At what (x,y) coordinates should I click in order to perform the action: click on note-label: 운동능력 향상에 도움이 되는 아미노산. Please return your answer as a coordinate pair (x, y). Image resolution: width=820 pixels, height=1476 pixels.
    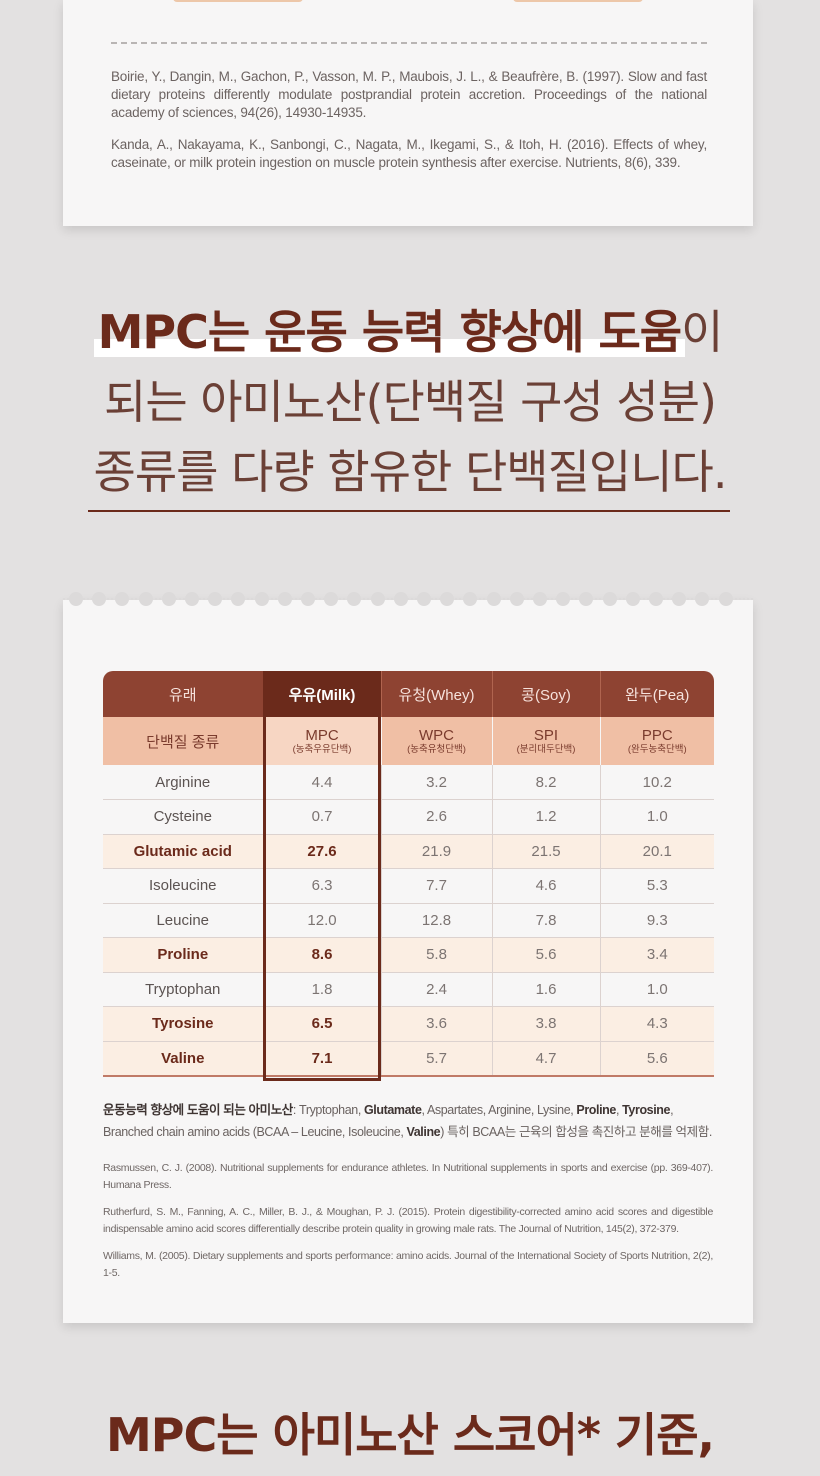
    Looking at the image, I should click on (198, 1110).